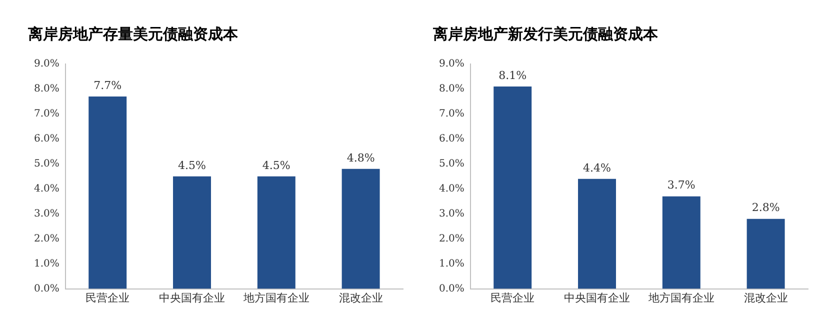  I want to click on chart-title: 离岸房地产新发行美元债融资成本, so click(545, 33).